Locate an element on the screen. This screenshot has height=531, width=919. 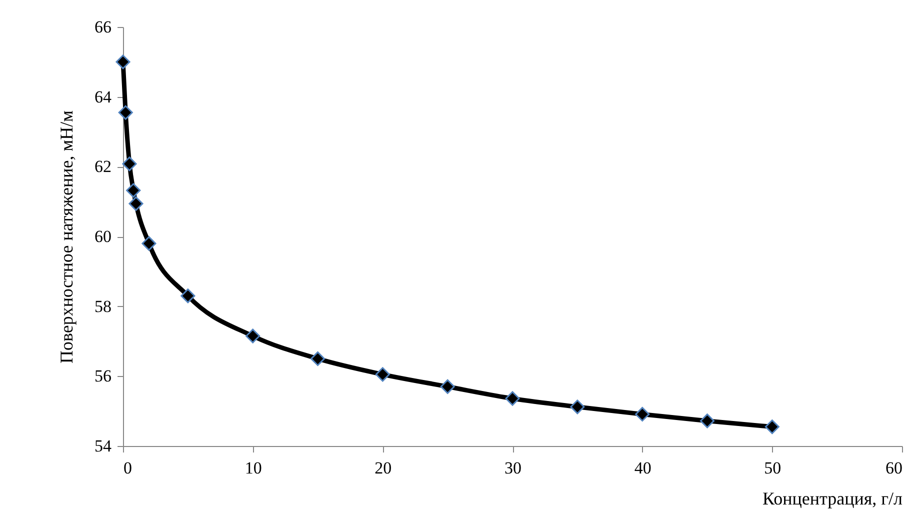
y-tick-label: 54 is located at coordinates (103, 446).